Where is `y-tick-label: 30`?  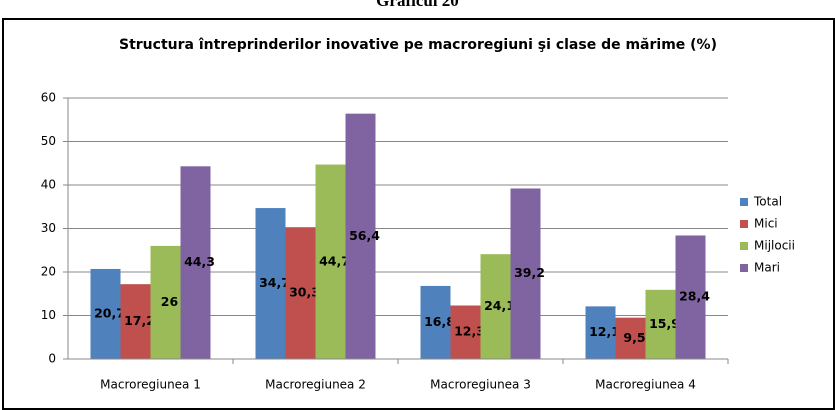
y-tick-label: 30 is located at coordinates (48, 228).